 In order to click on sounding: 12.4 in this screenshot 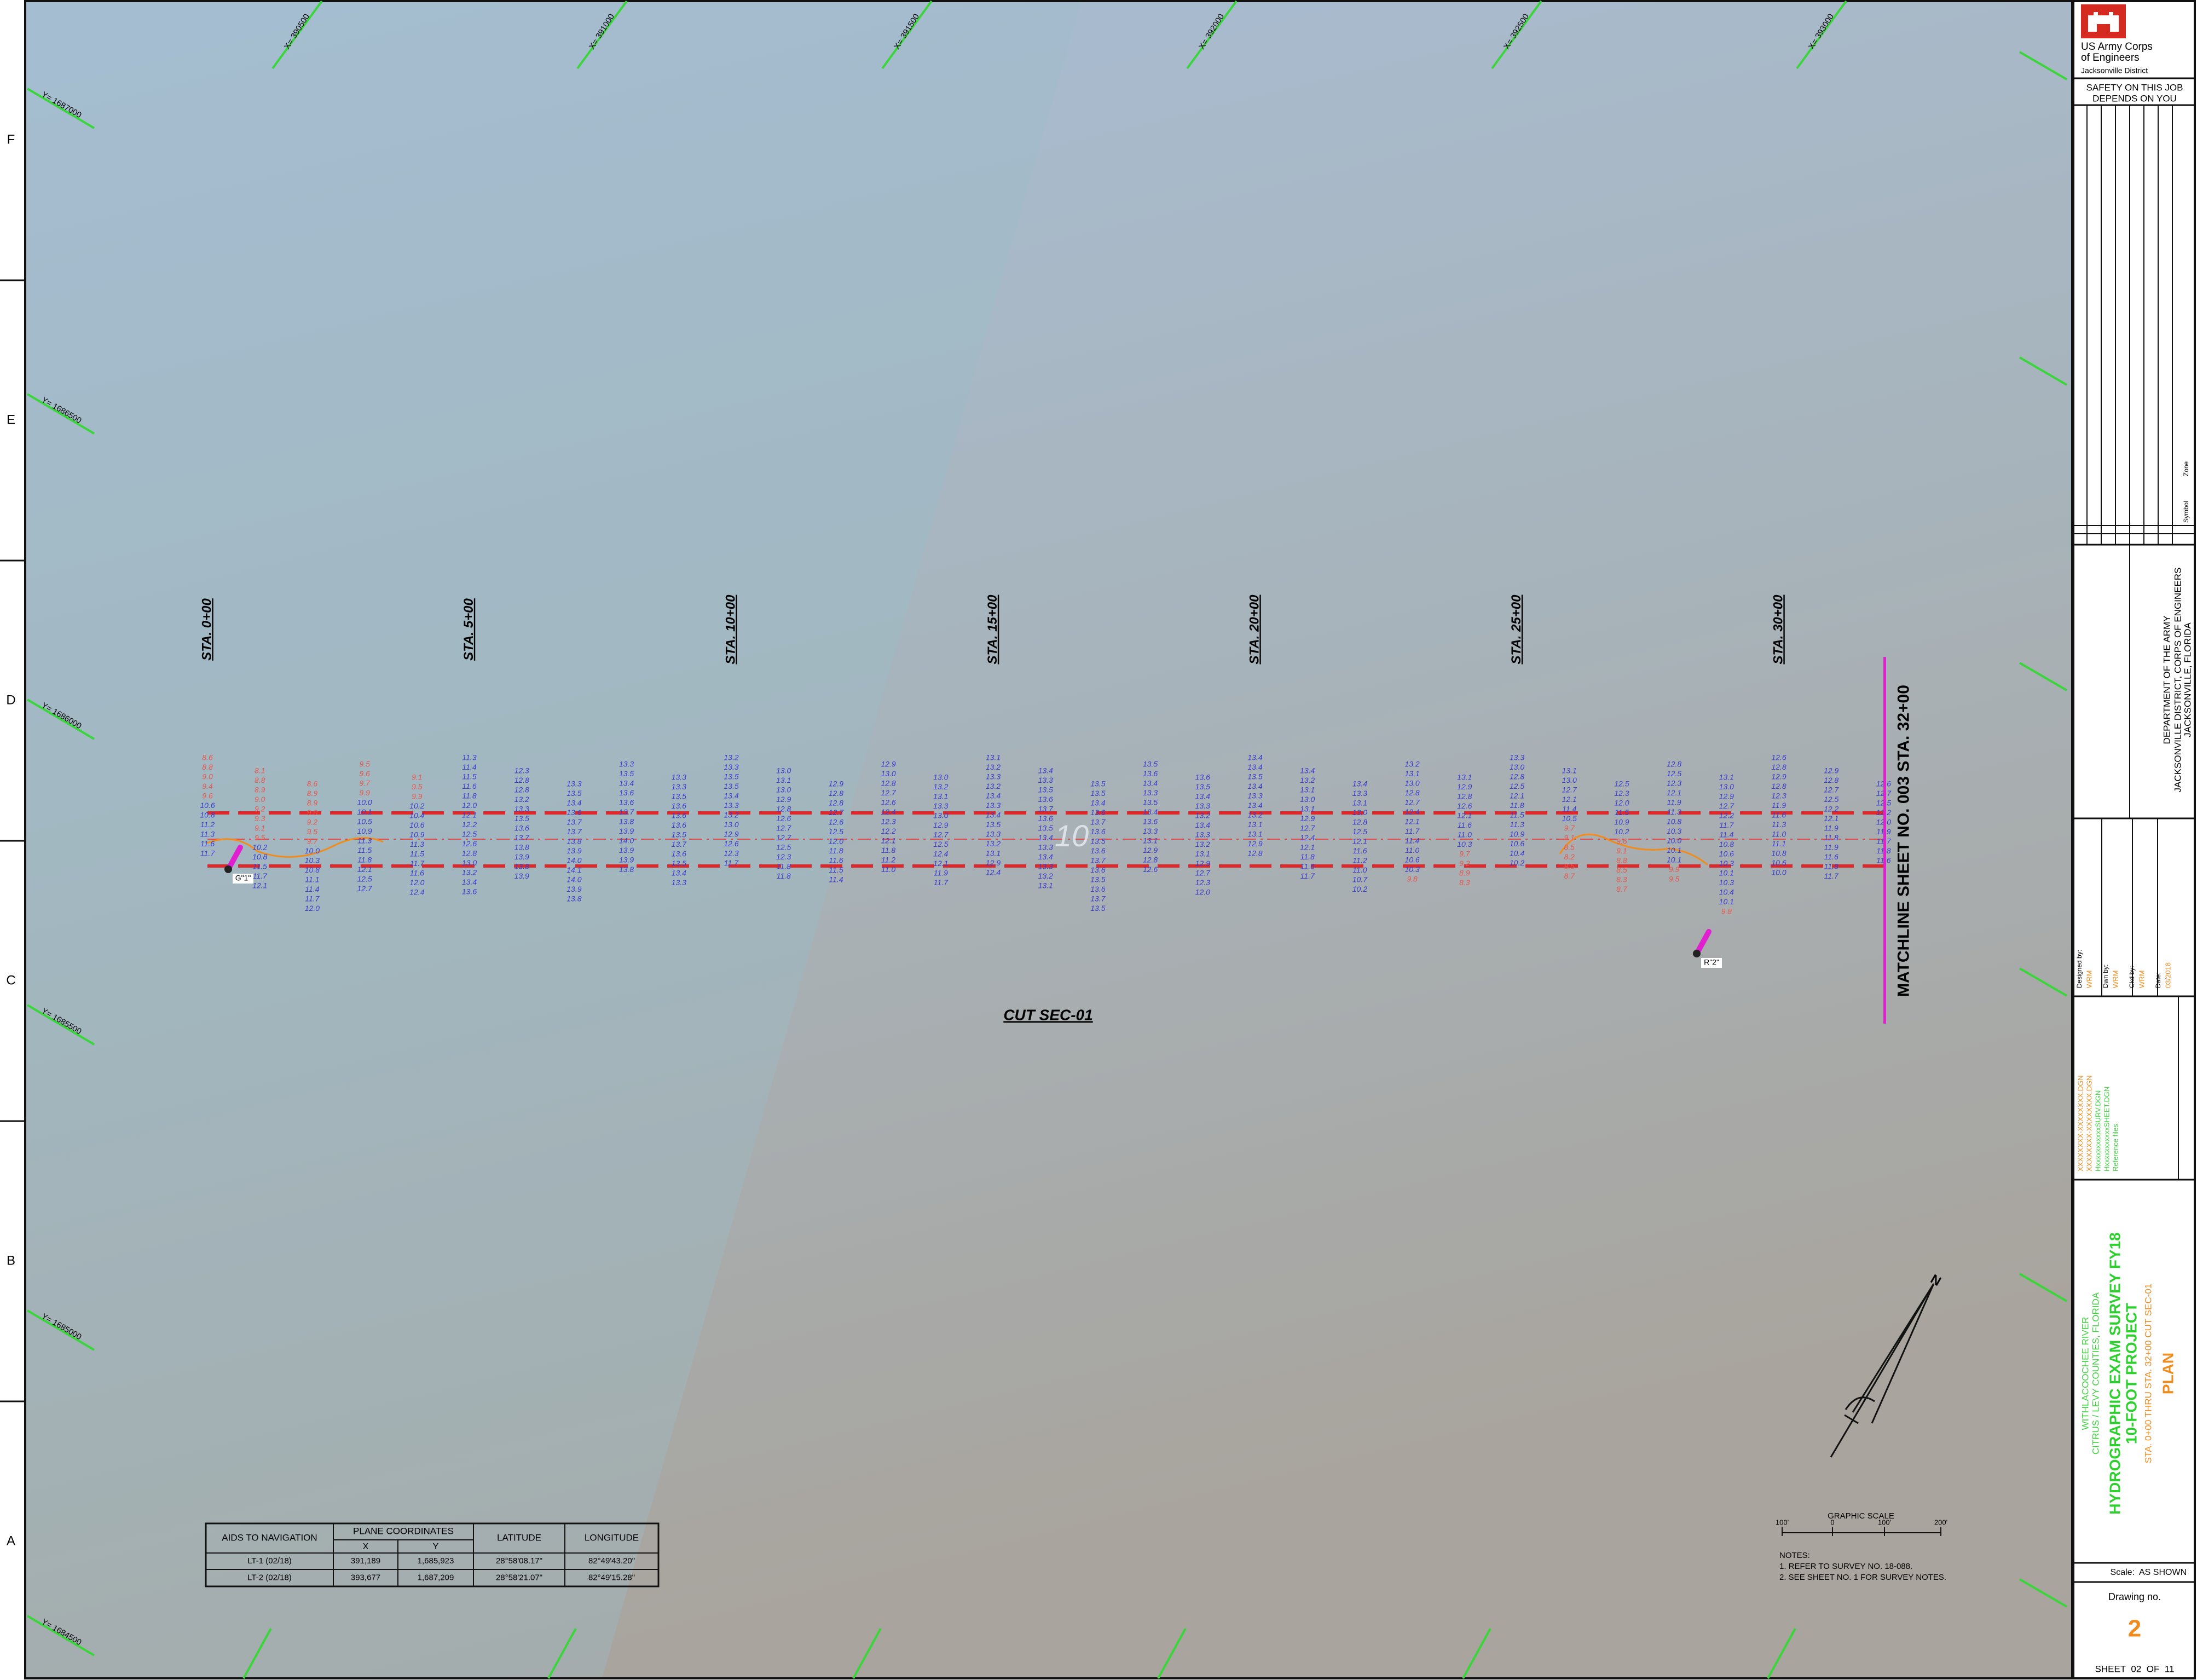, I will do `click(994, 872)`.